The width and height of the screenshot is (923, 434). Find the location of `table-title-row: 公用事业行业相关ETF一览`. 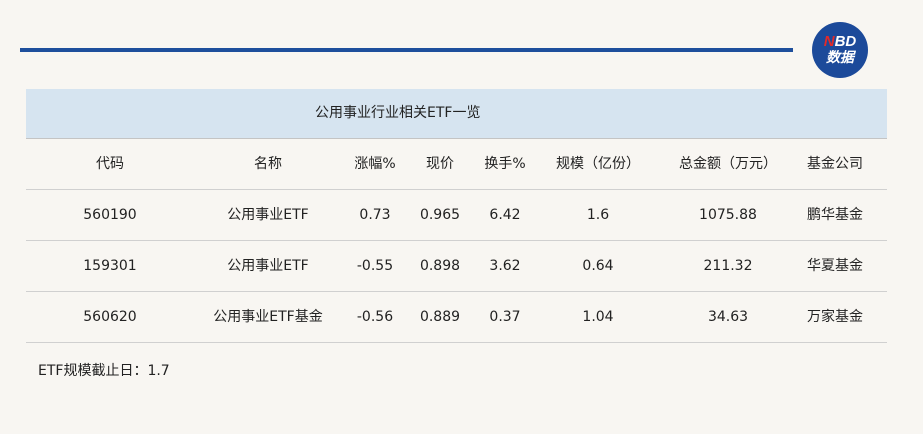

table-title-row: 公用事业行业相关ETF一览 is located at coordinates (456, 114).